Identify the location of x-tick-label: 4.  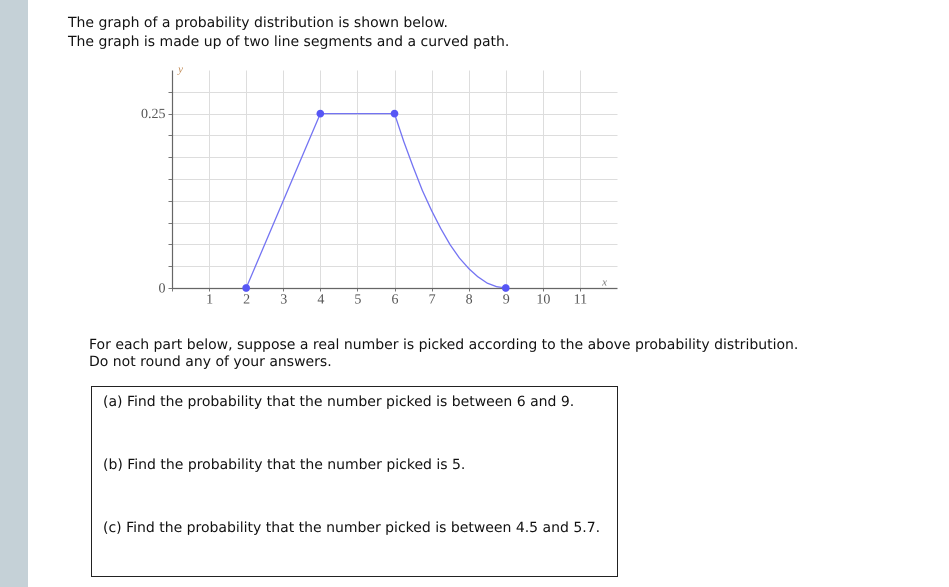
(320, 300).